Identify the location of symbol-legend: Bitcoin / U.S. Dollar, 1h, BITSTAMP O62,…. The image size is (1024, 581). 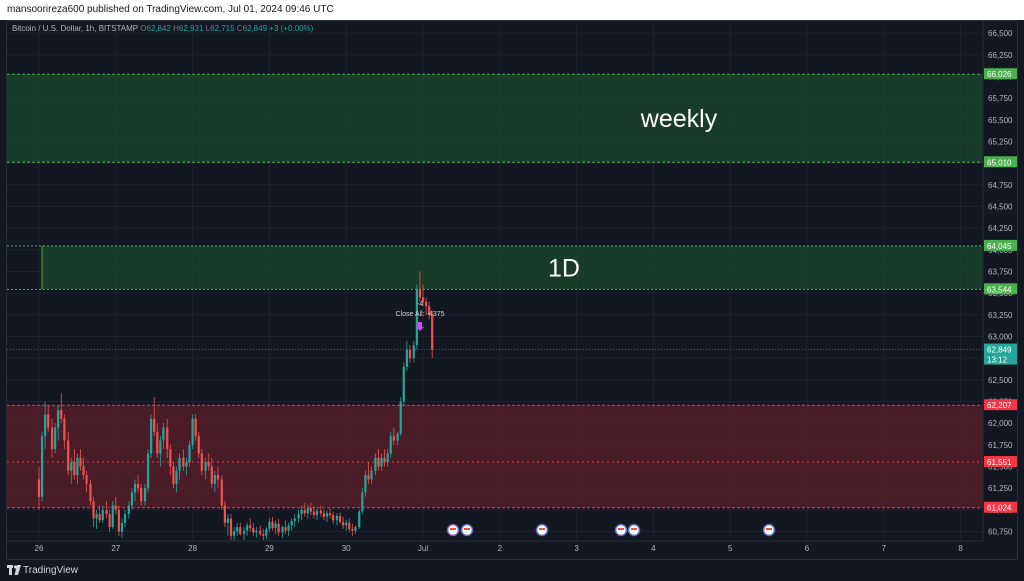
(162, 28).